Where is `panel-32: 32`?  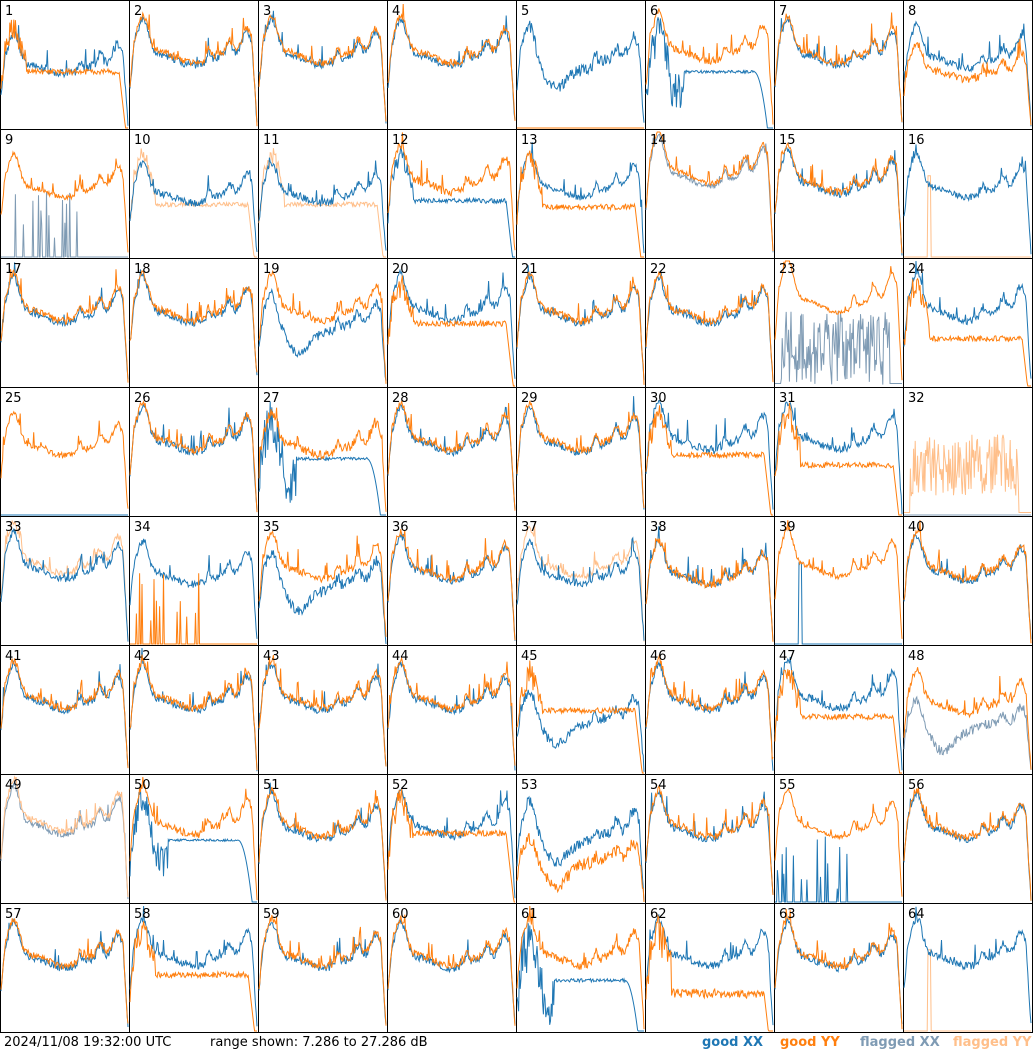 panel-32: 32 is located at coordinates (968, 452).